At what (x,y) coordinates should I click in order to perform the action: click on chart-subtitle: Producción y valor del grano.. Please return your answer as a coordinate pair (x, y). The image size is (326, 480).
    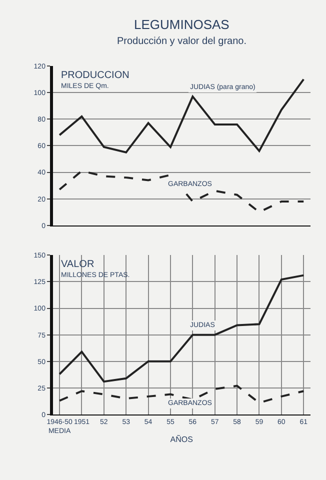
    Looking at the image, I should click on (182, 41).